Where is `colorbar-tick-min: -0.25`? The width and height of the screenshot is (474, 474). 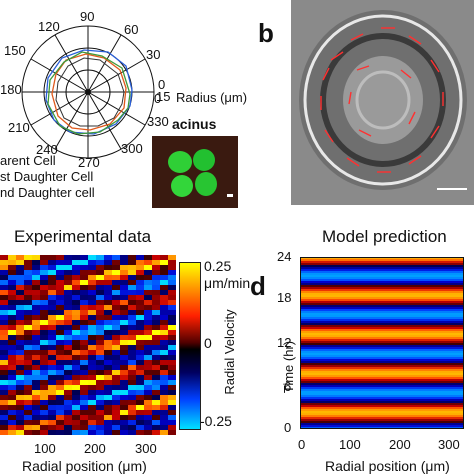 colorbar-tick-min: -0.25 is located at coordinates (216, 421).